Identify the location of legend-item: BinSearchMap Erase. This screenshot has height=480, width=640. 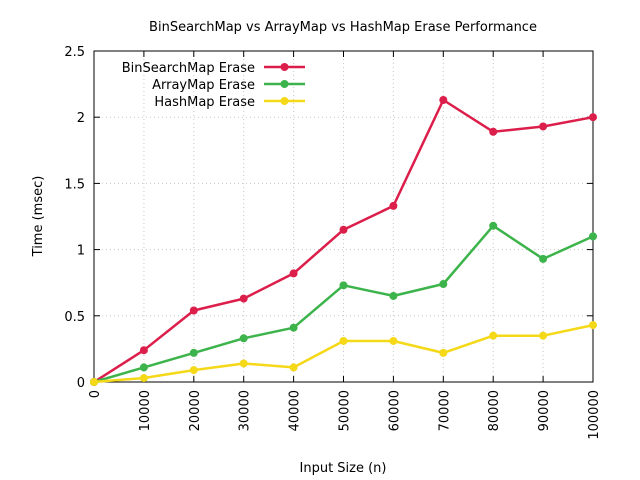
(213, 68).